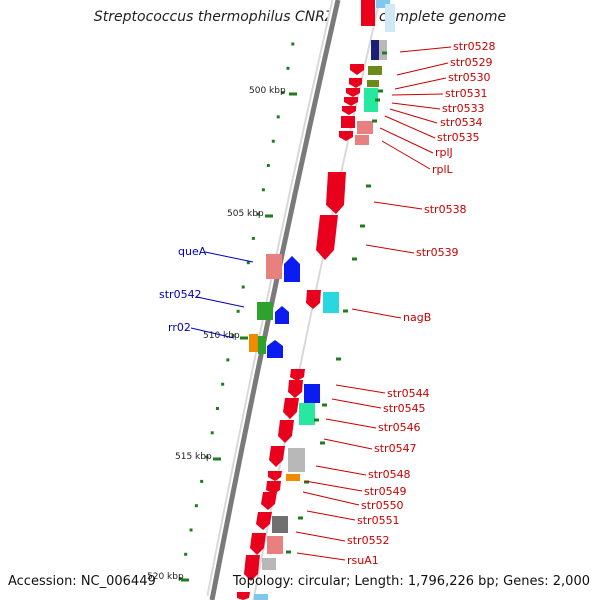  What do you see at coordinates (179, 327) in the screenshot?
I see `gene-label-rr02: rr02` at bounding box center [179, 327].